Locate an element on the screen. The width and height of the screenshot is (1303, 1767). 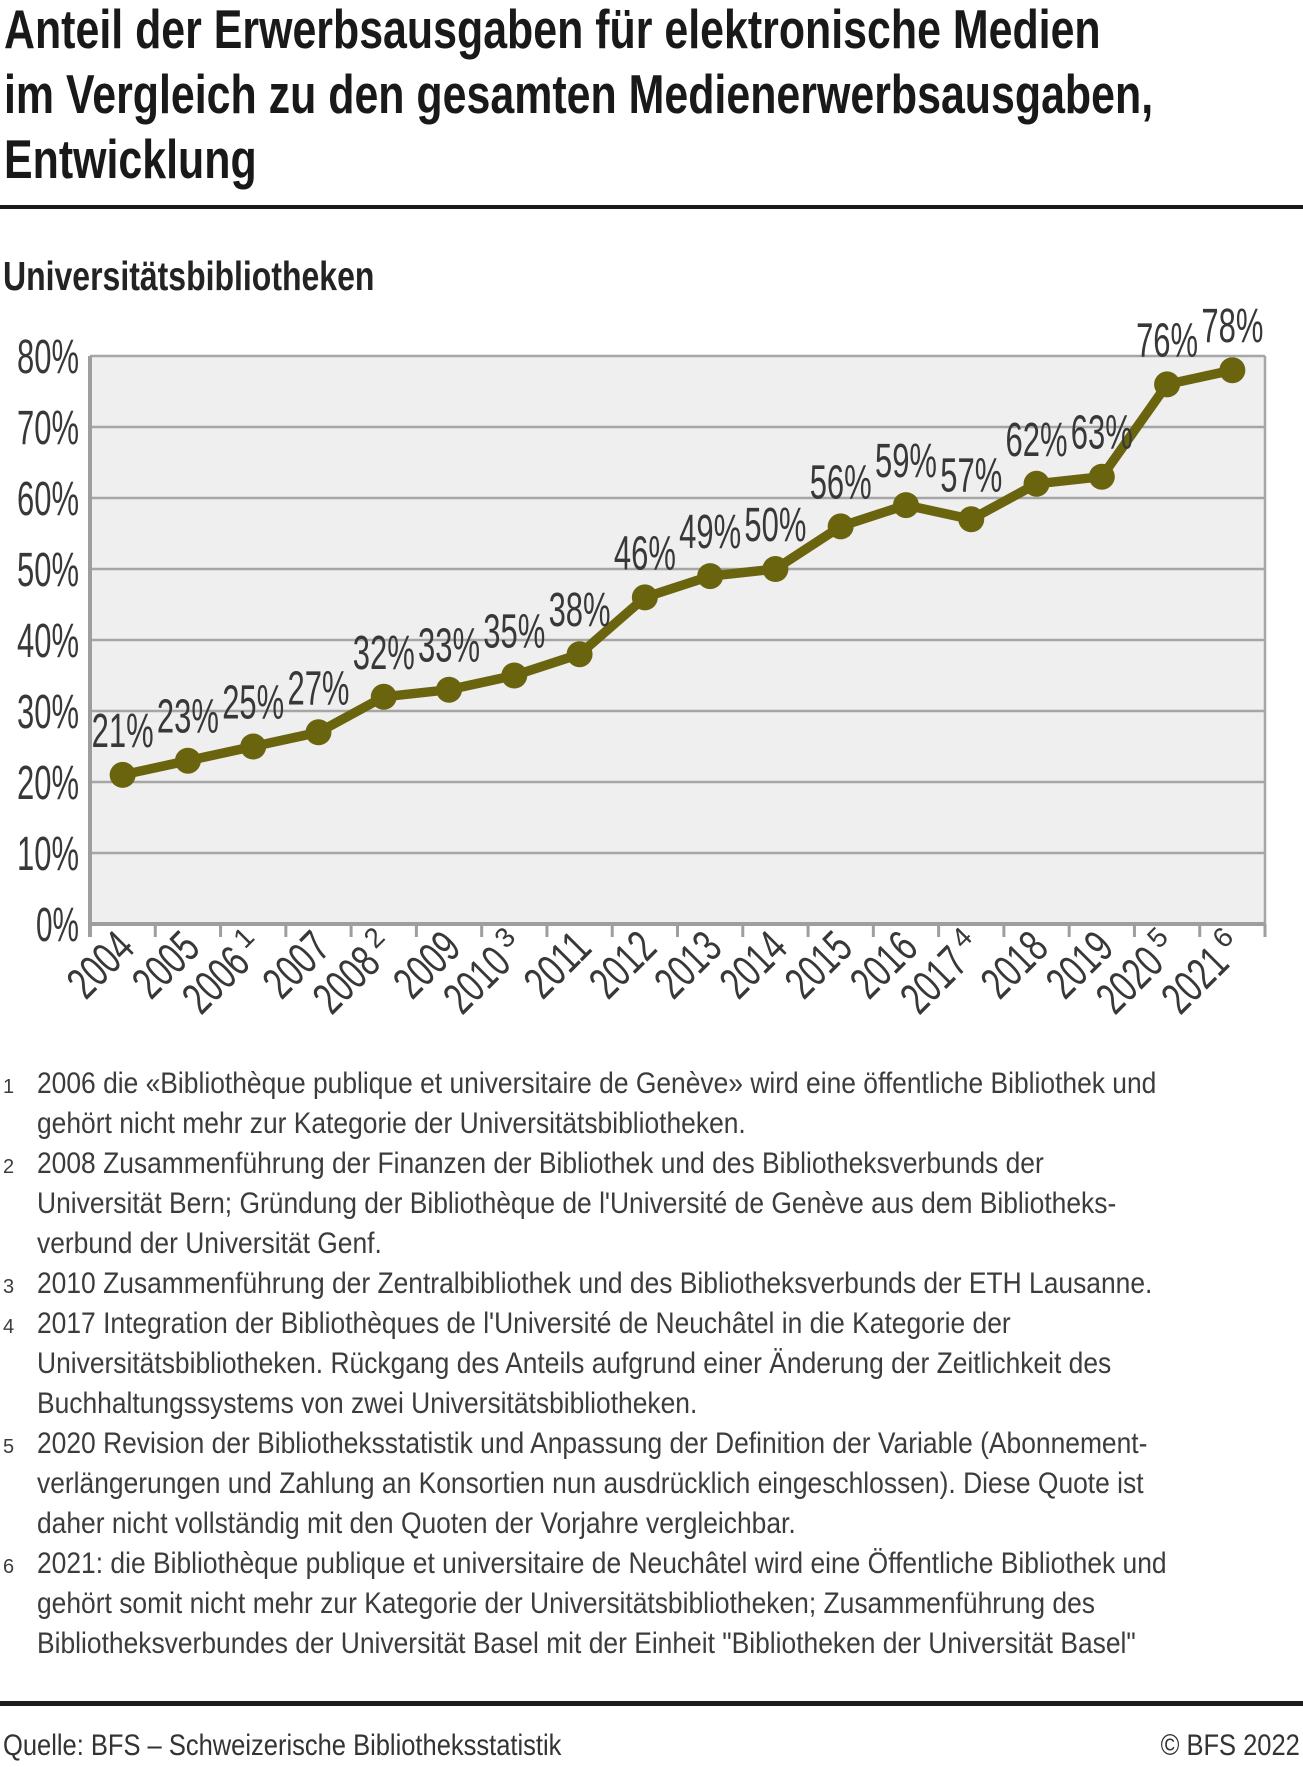
data-label: 49% is located at coordinates (710, 532).